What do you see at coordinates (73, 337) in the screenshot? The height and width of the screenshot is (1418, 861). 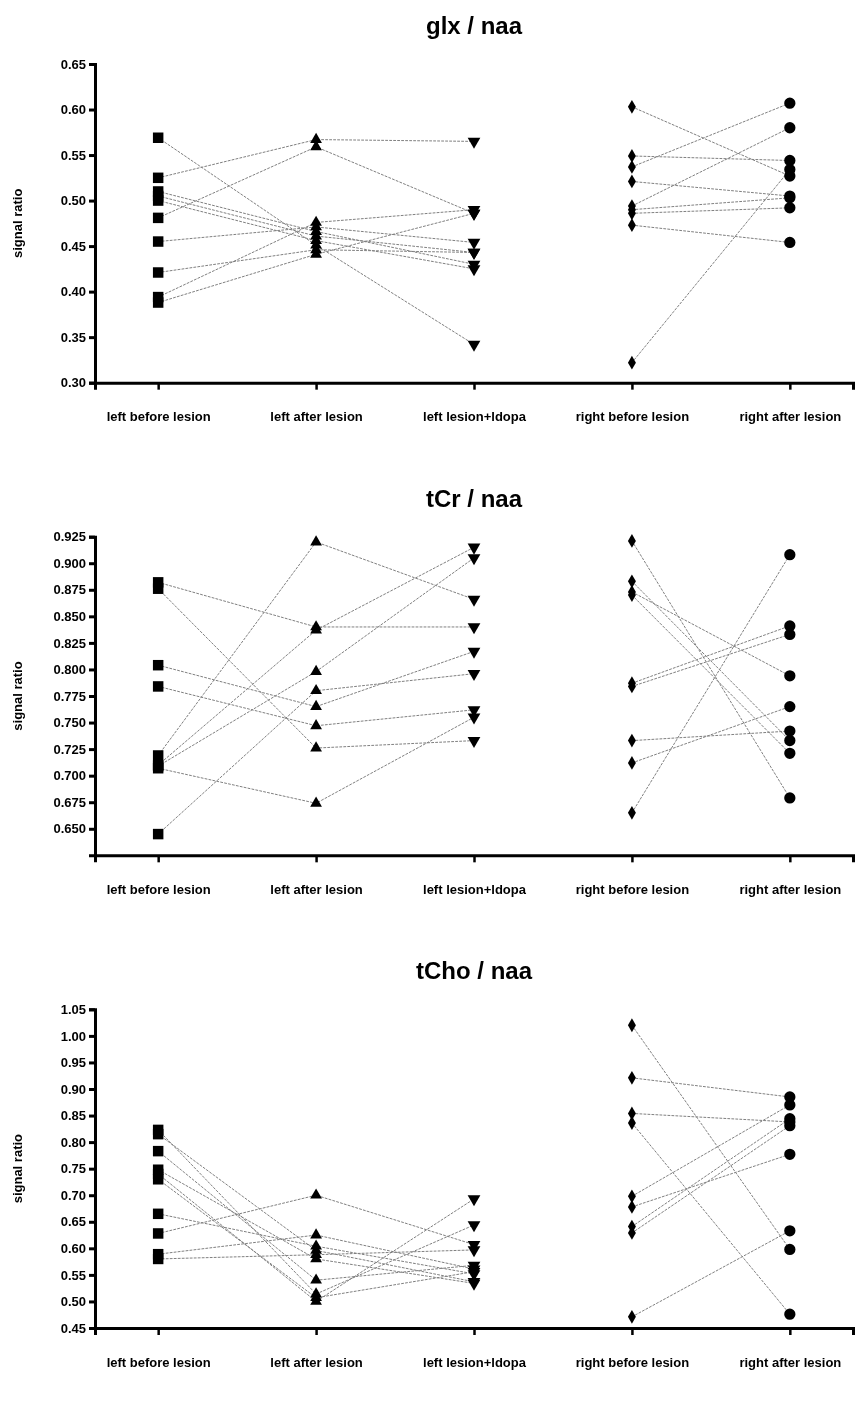 I see `y-tick-label: 0.35` at bounding box center [73, 337].